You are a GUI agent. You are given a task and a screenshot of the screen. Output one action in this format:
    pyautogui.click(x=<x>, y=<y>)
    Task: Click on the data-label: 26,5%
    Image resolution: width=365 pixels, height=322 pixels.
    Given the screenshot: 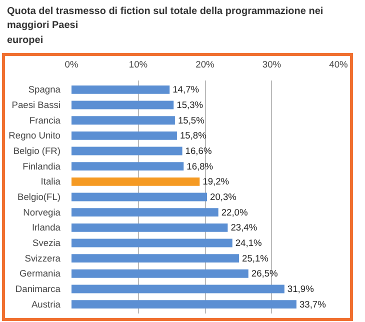 What is the action you would take?
    pyautogui.click(x=264, y=273)
    